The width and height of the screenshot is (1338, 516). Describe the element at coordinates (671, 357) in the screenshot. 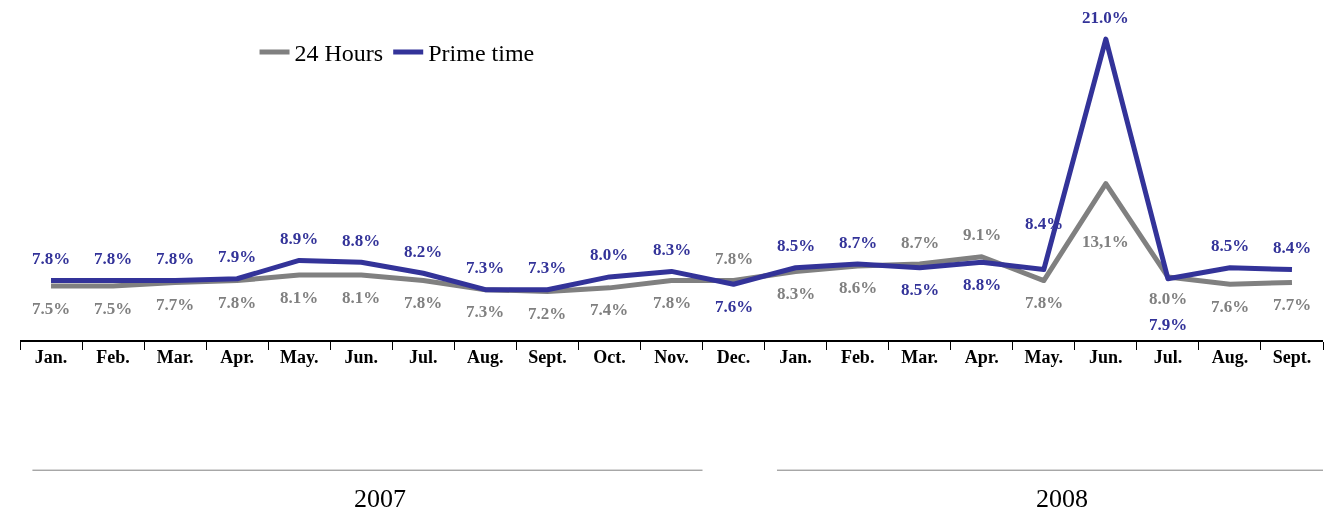

I see `x-tick-label: Nov.` at that location.